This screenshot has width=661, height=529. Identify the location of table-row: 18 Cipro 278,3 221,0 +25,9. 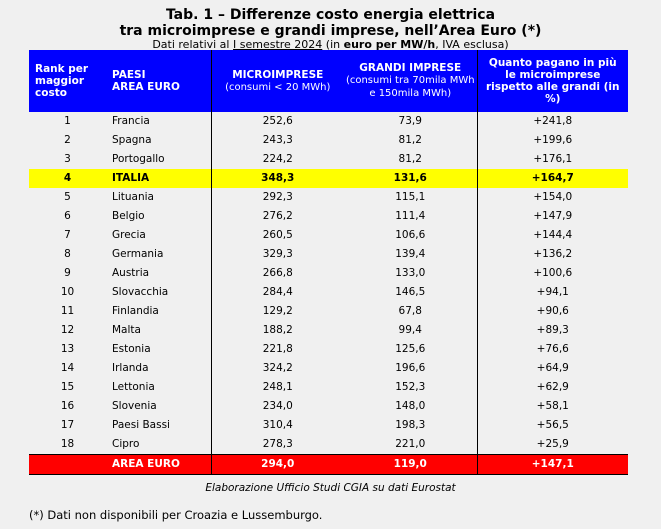
(328, 445).